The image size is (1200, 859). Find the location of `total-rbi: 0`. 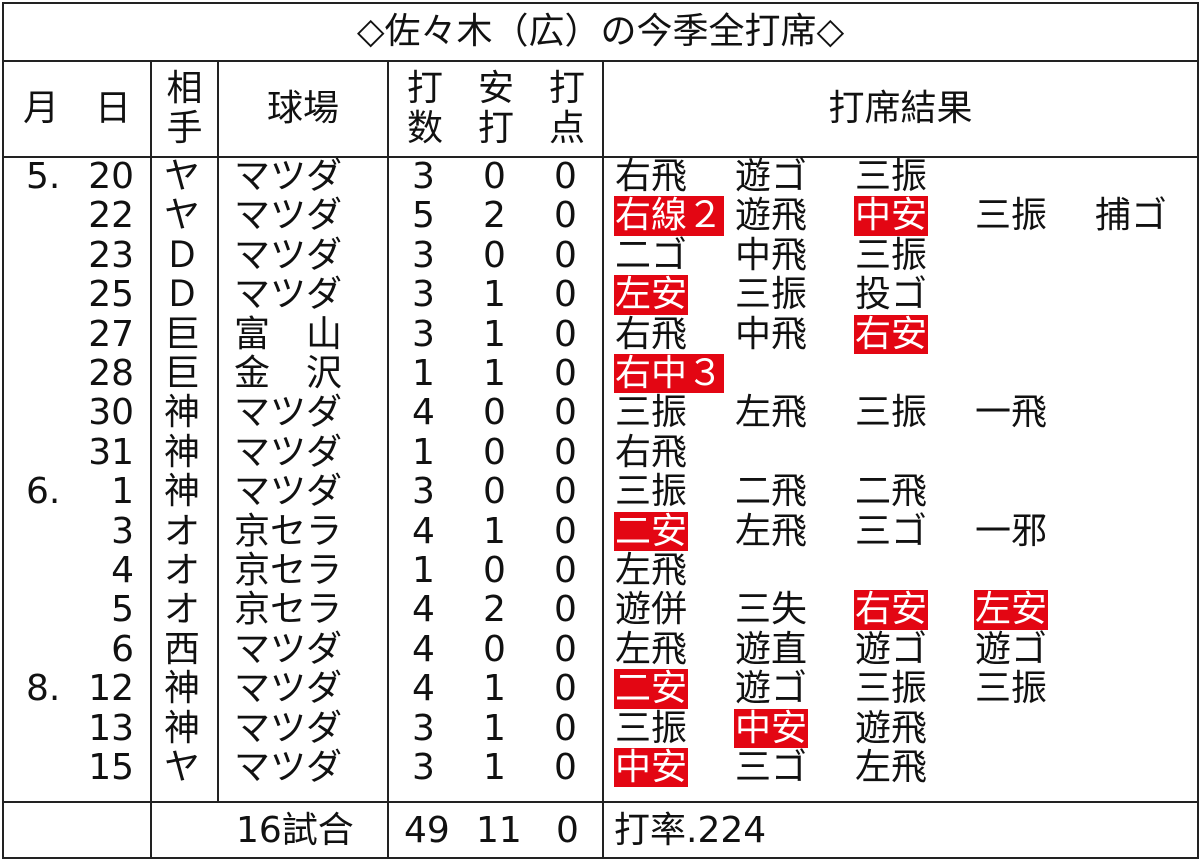

total-rbi: 0 is located at coordinates (567, 830).